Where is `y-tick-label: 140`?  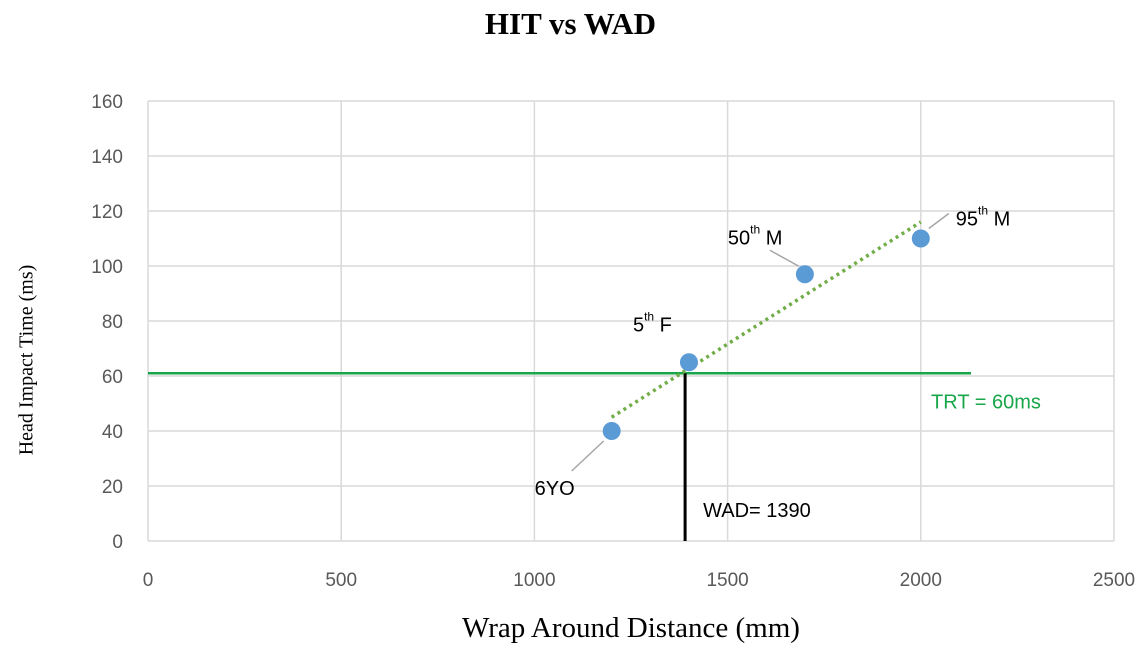 y-tick-label: 140 is located at coordinates (107, 157).